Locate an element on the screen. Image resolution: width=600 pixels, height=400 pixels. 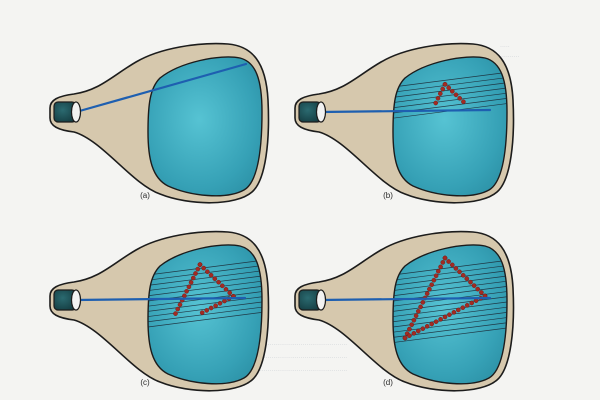
crt-panel-b: (b) is located at coordinates (404, 123).